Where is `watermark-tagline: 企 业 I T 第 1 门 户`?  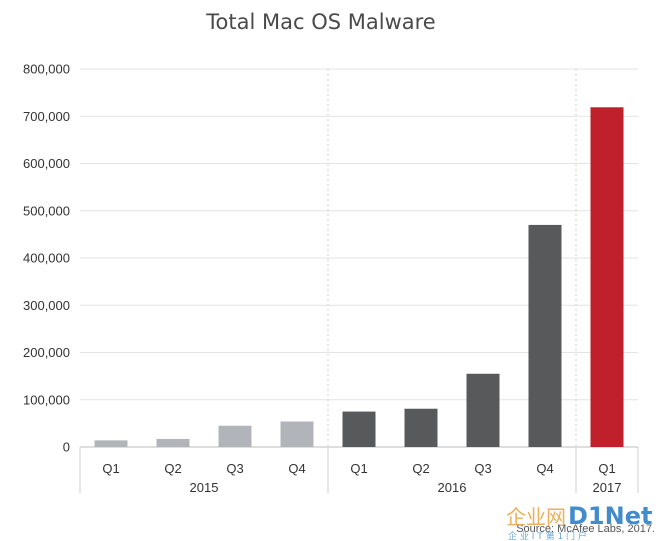 watermark-tagline: 企 业 I T 第 1 门 户 is located at coordinates (547, 535).